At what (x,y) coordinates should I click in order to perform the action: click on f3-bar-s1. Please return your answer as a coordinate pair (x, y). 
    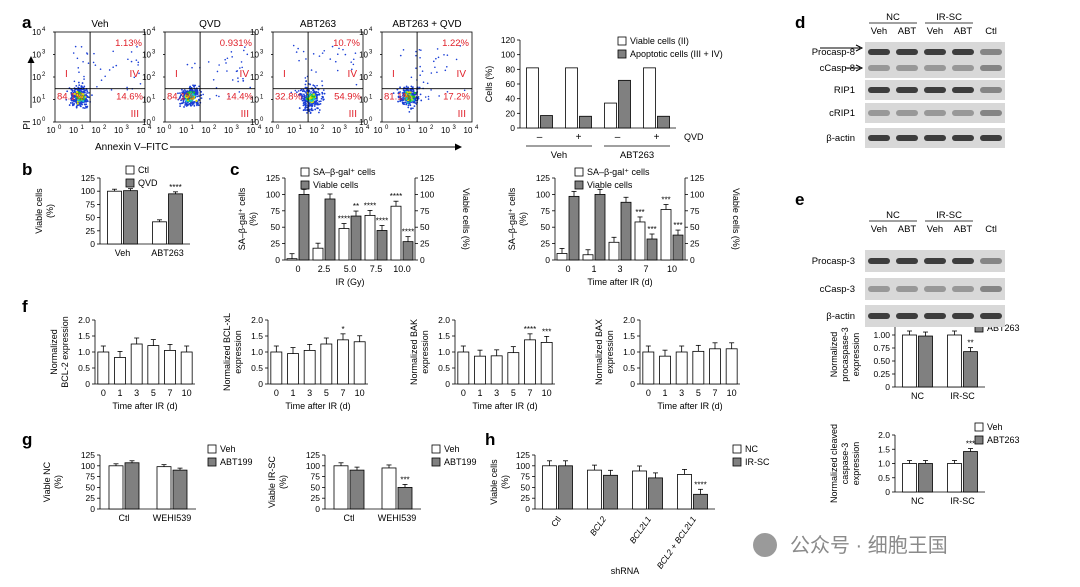
    Looking at the image, I should click on (463, 368).